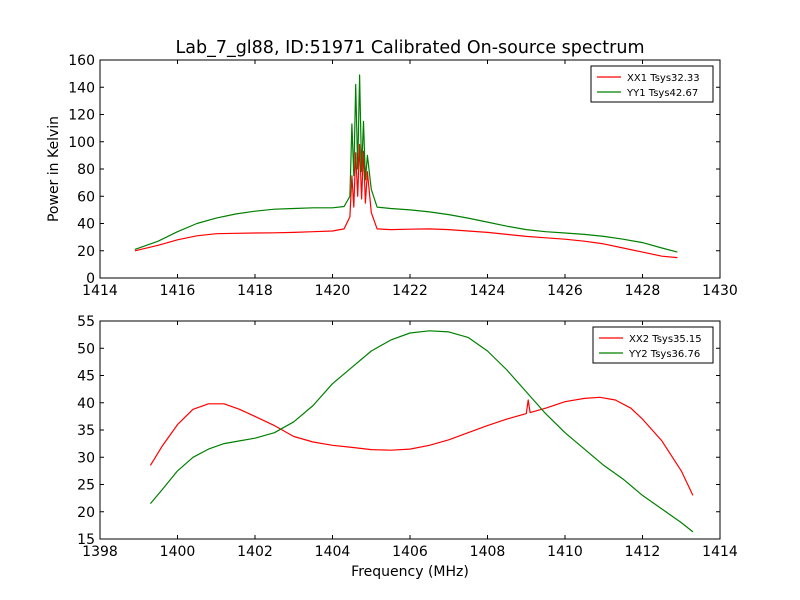 This screenshot has height=600, width=800. I want to click on x-tick-label: 1412, so click(643, 552).